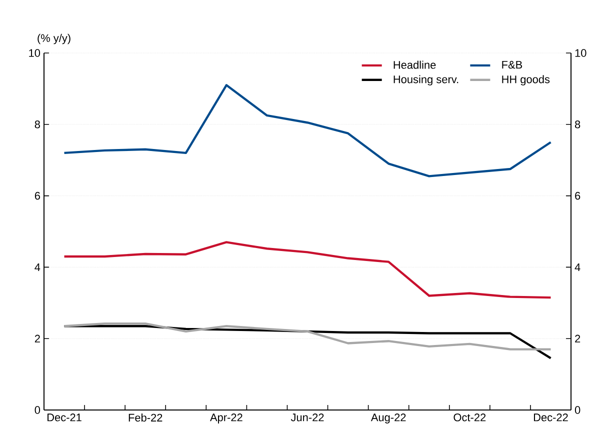  Describe the element at coordinates (34, 53) in the screenshot. I see `y-tick-label: 10` at that location.